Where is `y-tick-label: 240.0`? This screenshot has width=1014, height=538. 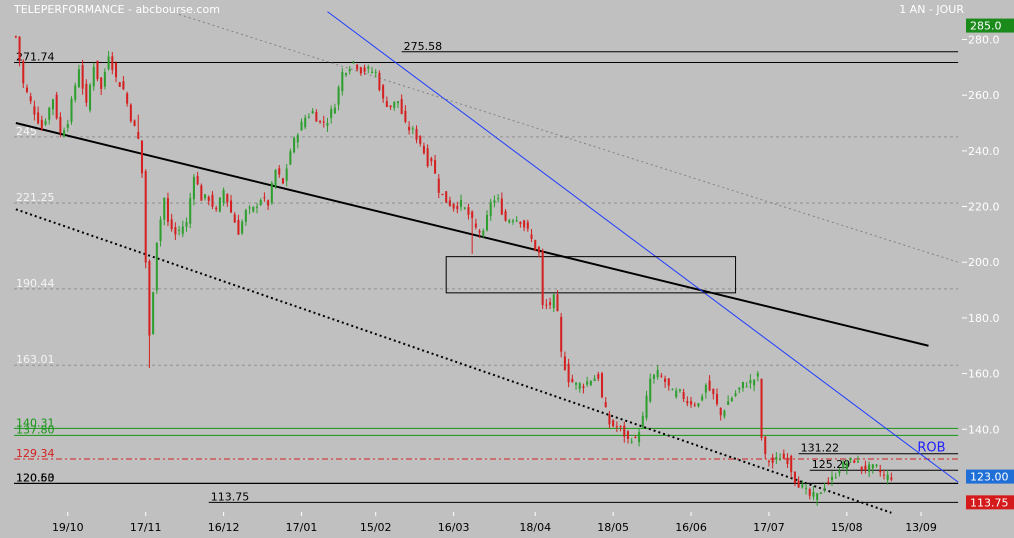 y-tick-label: 240.0 is located at coordinates (984, 151).